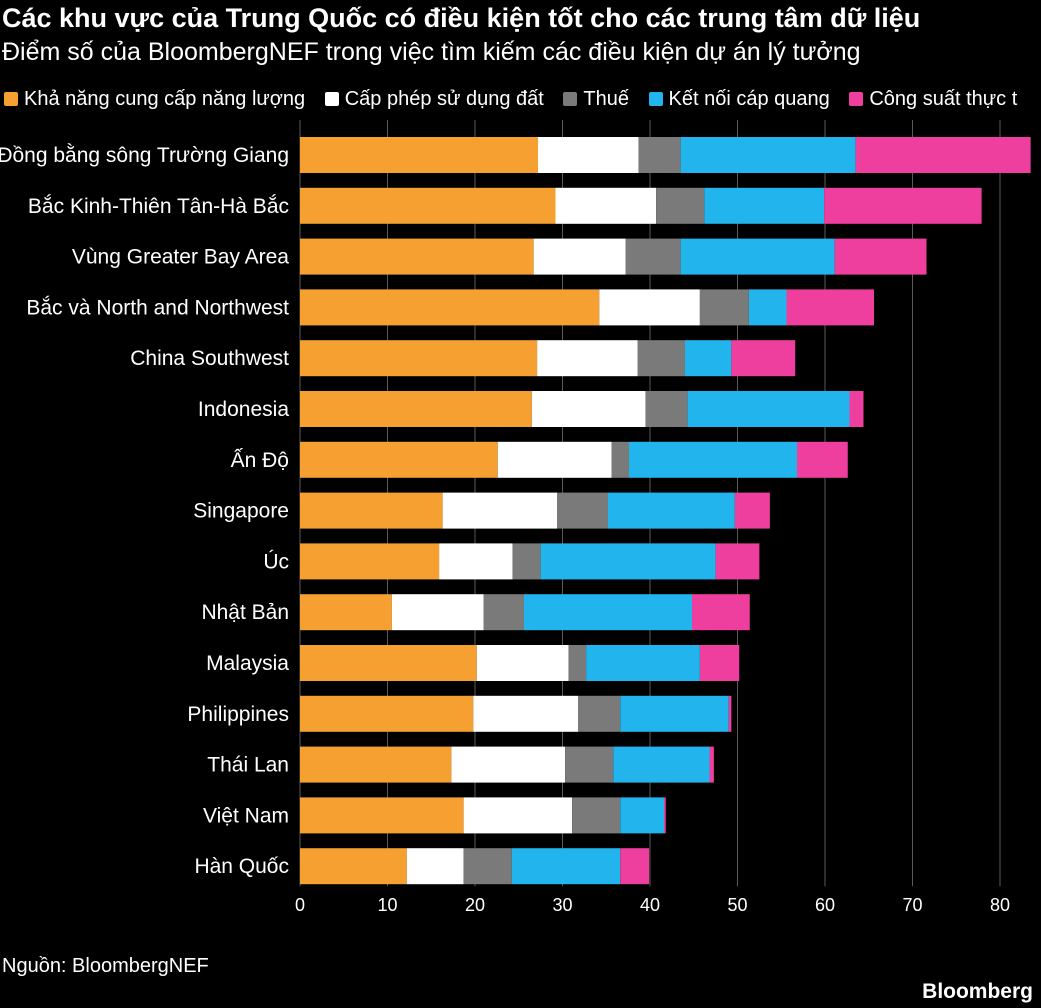 This screenshot has height=1008, width=1041. I want to click on x-tick-label-0: 0, so click(300, 905).